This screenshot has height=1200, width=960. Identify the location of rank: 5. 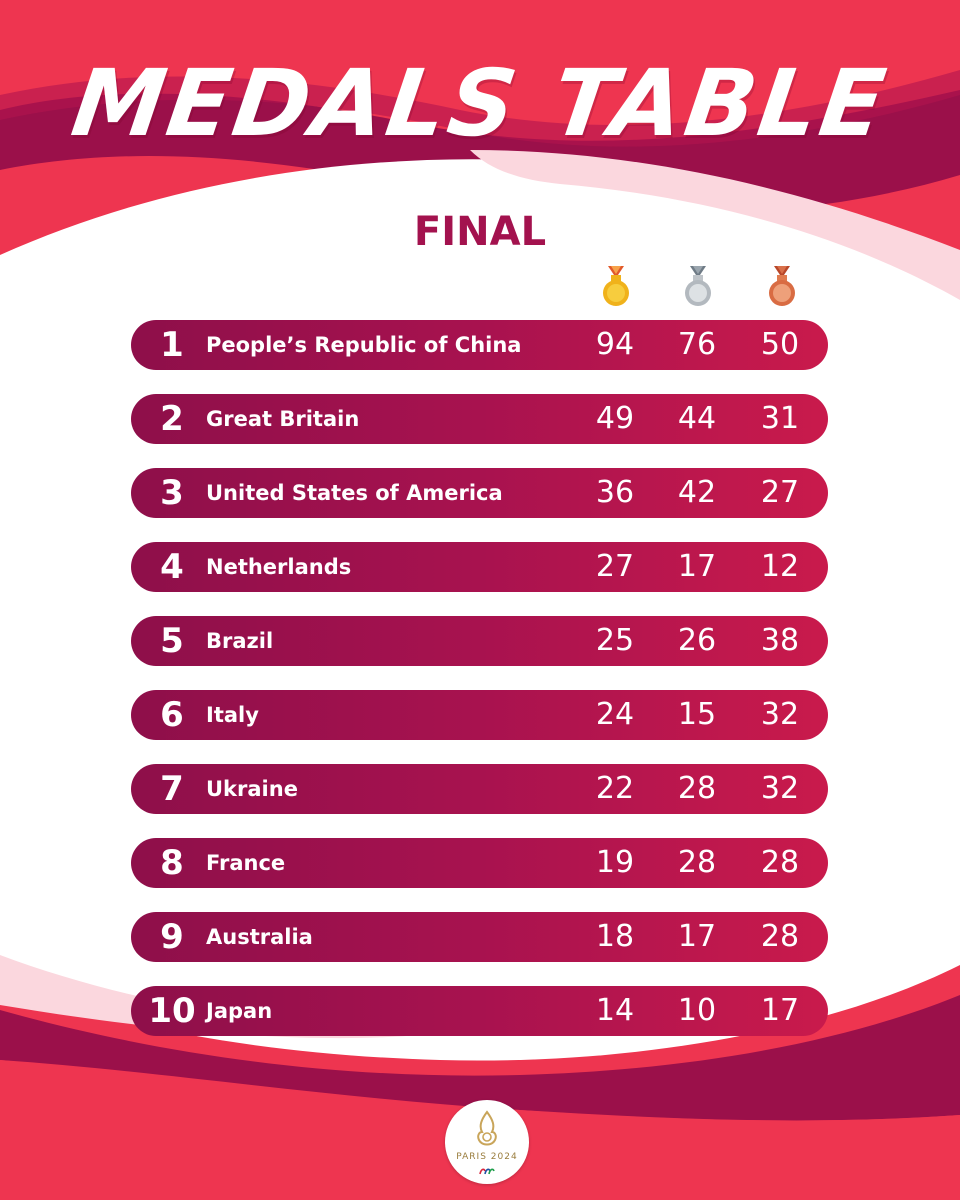
(172, 641).